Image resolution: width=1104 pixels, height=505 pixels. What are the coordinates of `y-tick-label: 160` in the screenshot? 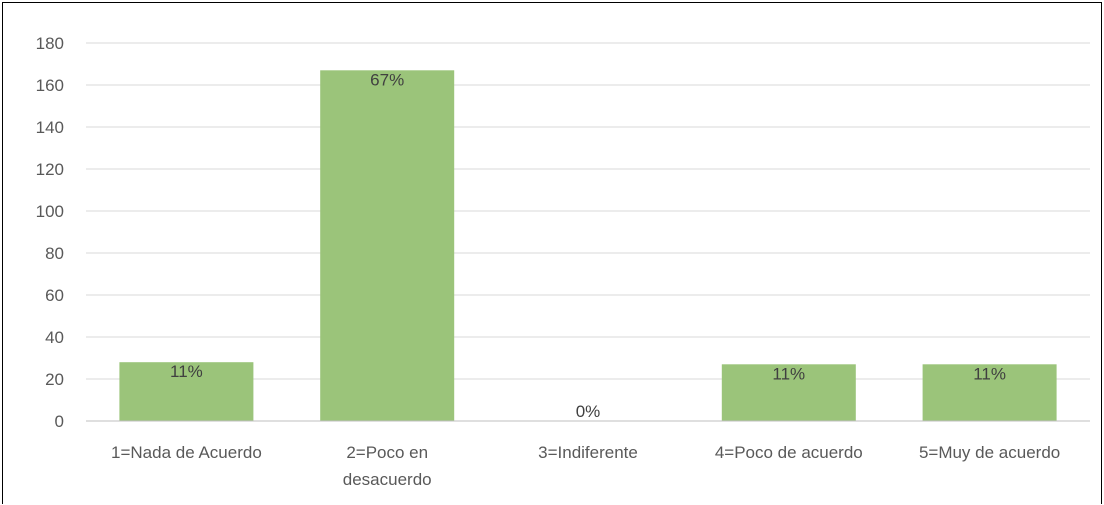 It's located at (50, 85).